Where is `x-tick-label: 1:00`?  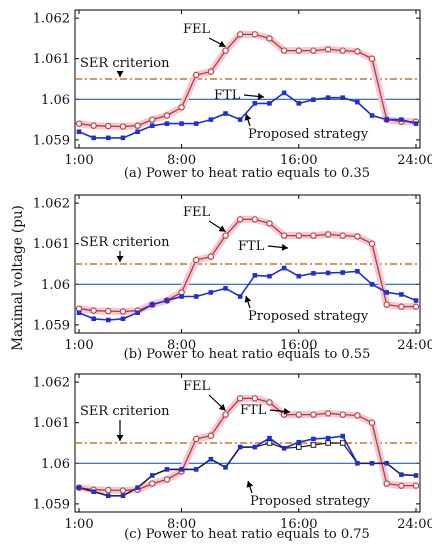 x-tick-label: 1:00 is located at coordinates (78, 160).